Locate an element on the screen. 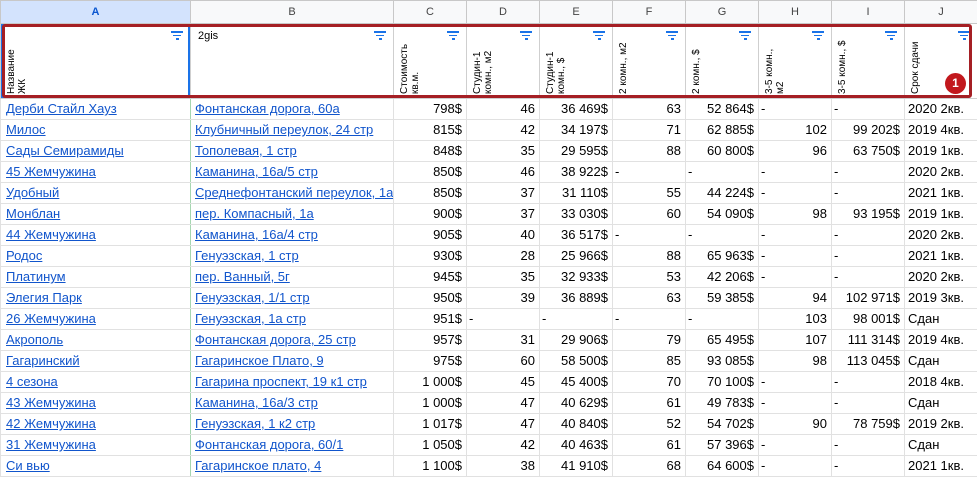  value-cell: 52 864$ is located at coordinates (722, 109).